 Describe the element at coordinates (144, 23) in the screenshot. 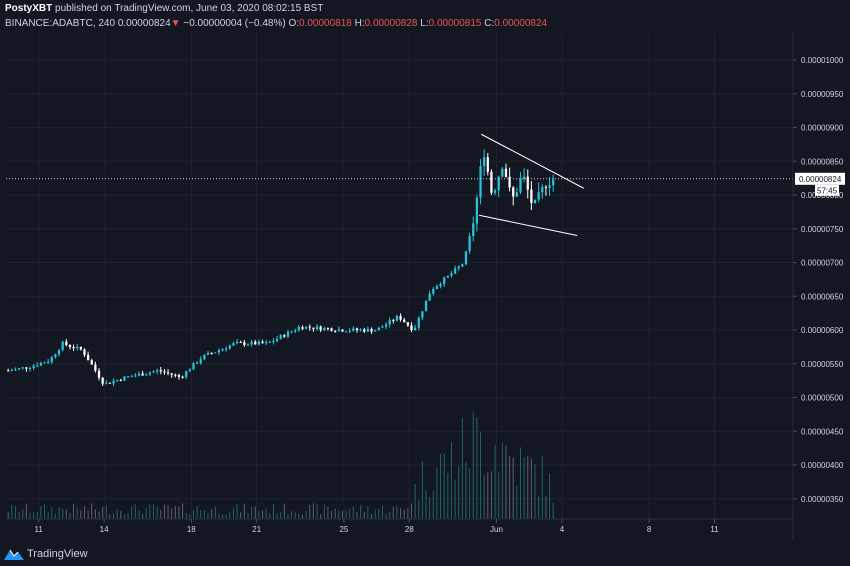

I see `last-price-value: 0.00000824` at that location.